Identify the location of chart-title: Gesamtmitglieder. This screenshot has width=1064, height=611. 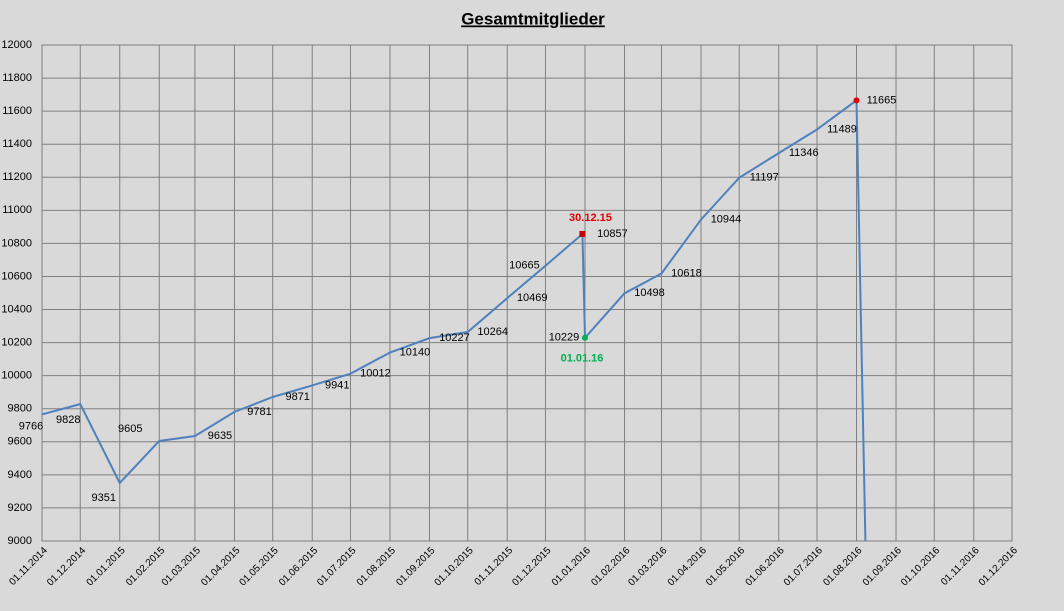
(533, 18).